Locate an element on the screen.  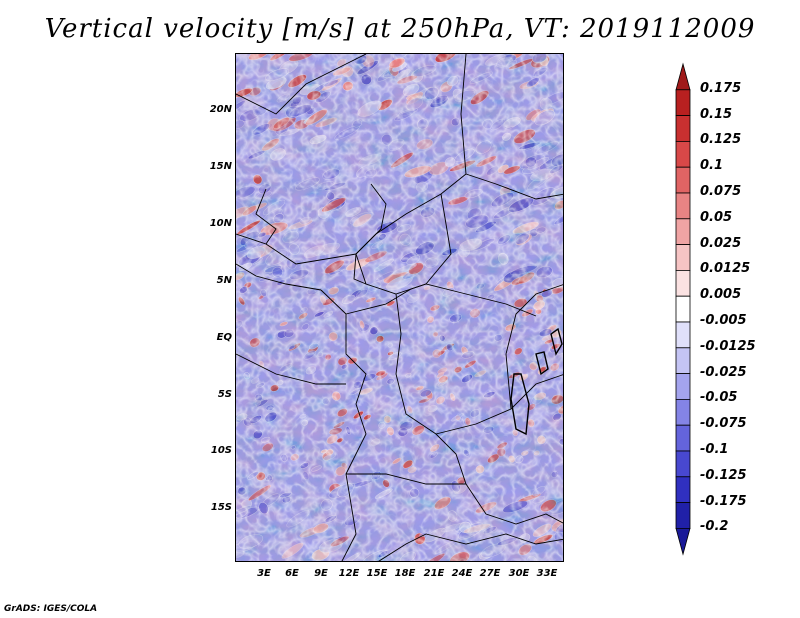
lon-tick-label: 9E is located at coordinates (321, 573).